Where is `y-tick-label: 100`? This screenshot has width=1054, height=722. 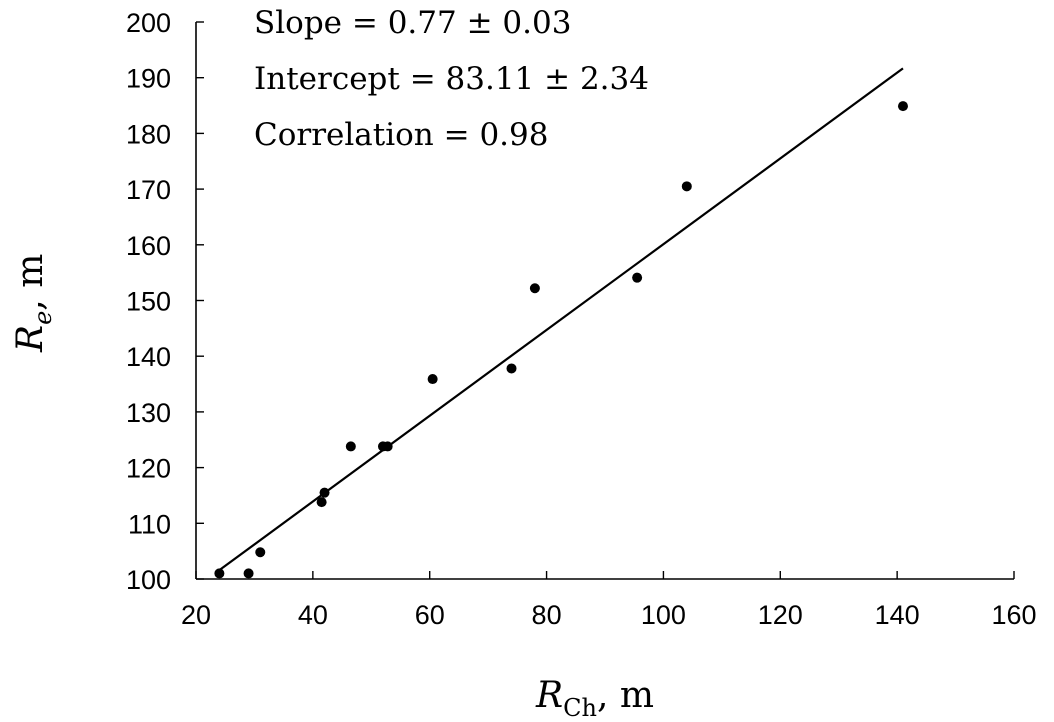
y-tick-label: 100 is located at coordinates (148, 580).